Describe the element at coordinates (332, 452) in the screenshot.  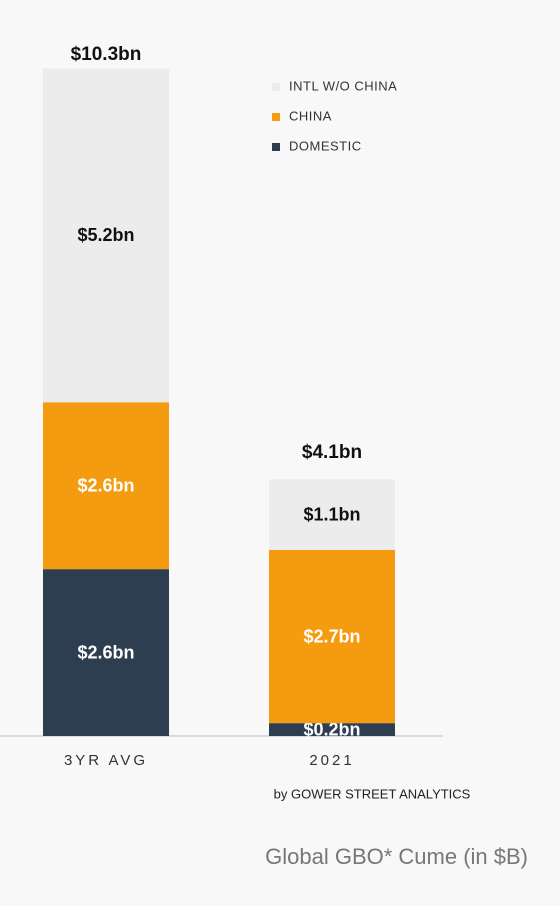
I see `total-label: $4.1bn` at that location.